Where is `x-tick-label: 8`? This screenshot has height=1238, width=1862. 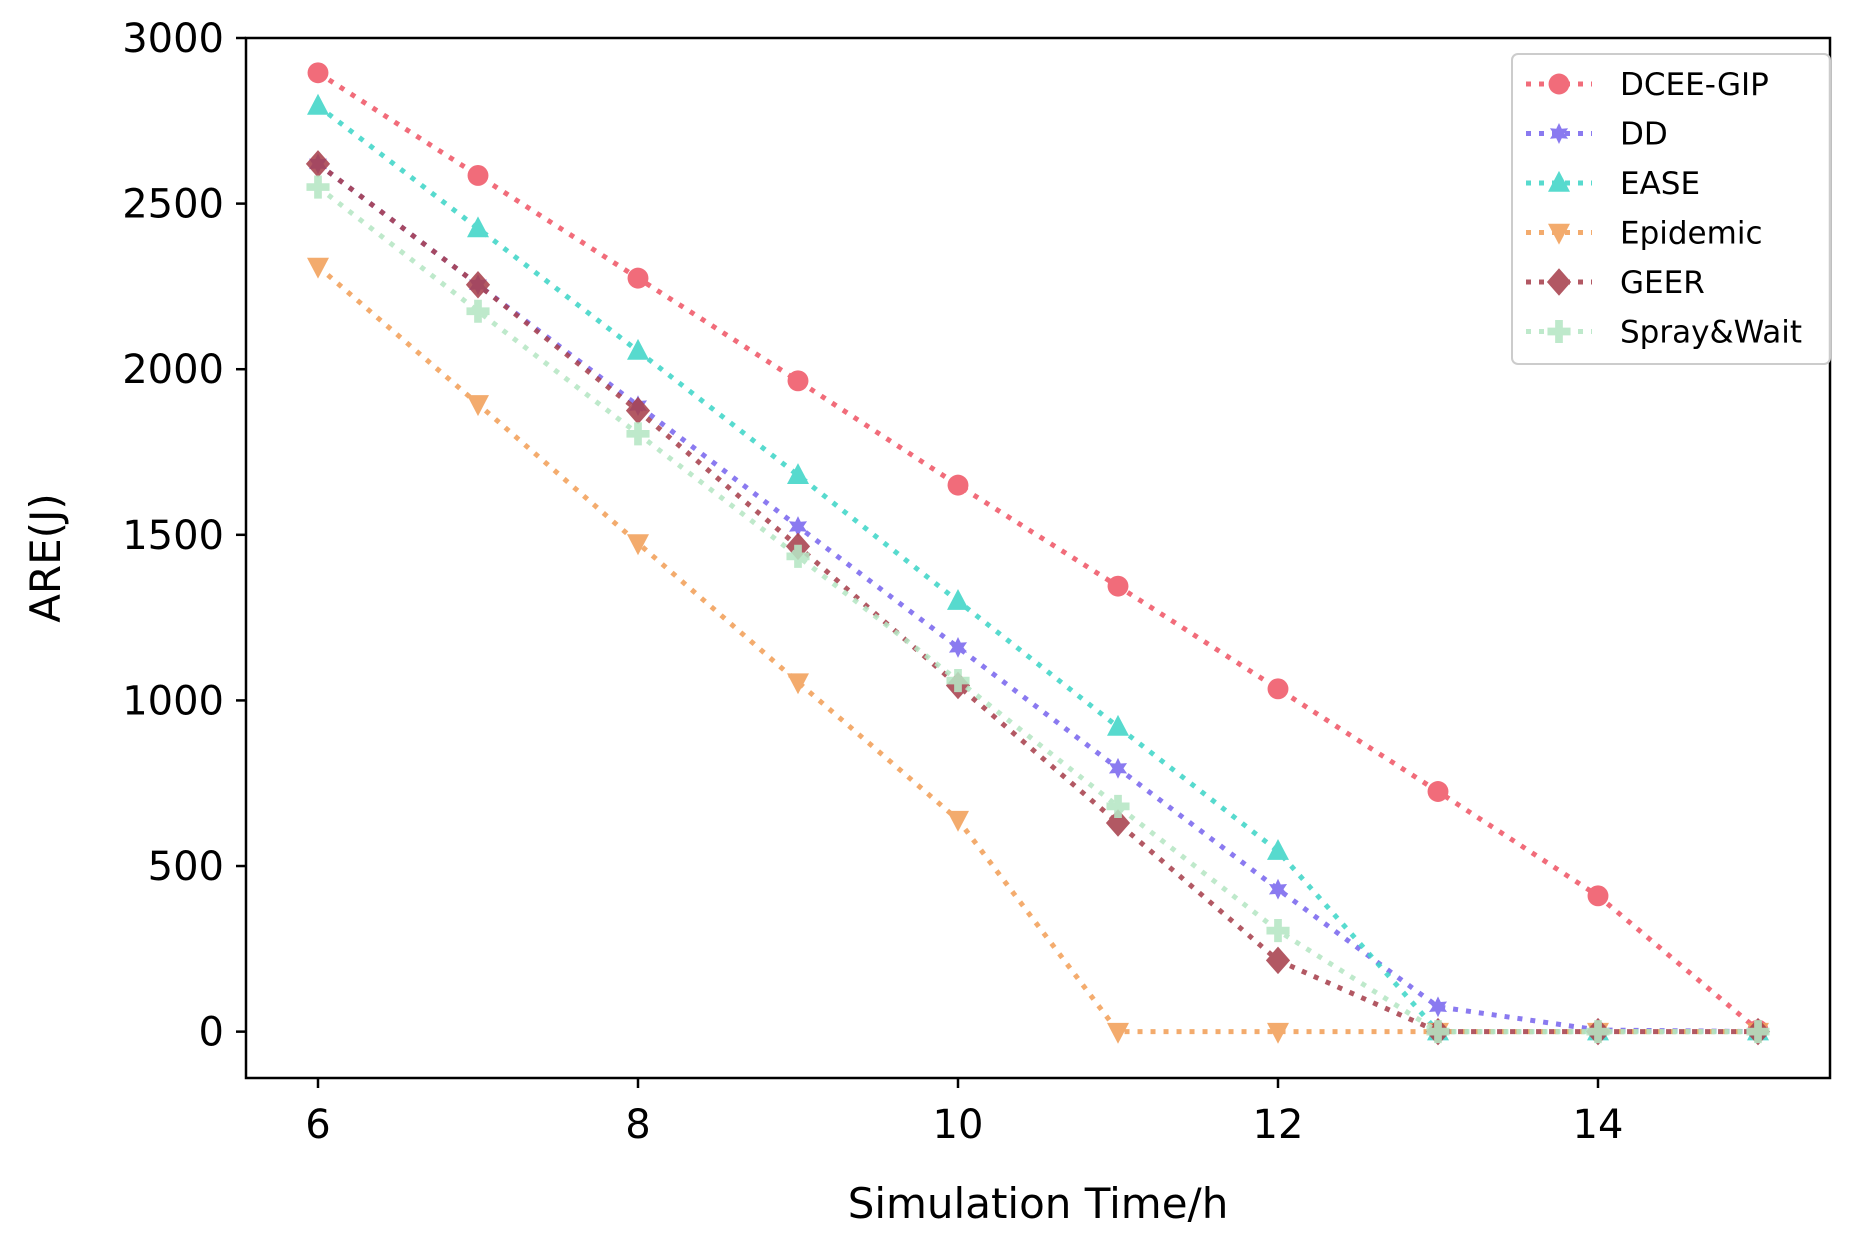 x-tick-label: 8 is located at coordinates (637, 1125).